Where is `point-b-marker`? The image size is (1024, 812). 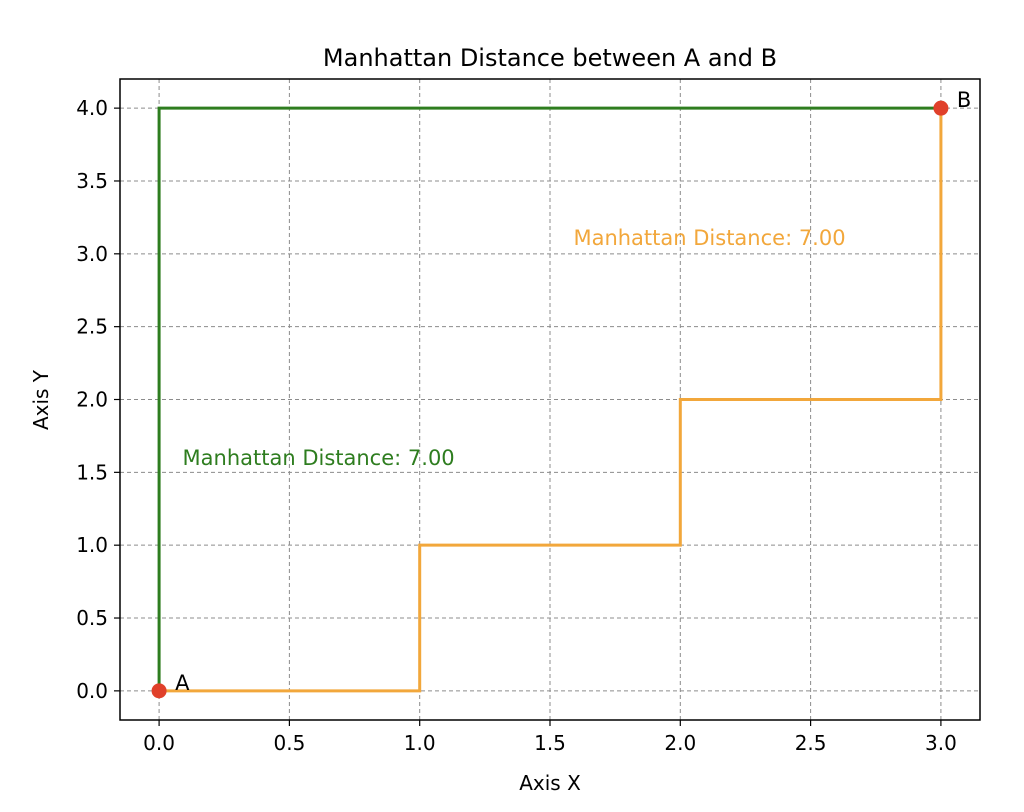
point-b-marker is located at coordinates (941, 108).